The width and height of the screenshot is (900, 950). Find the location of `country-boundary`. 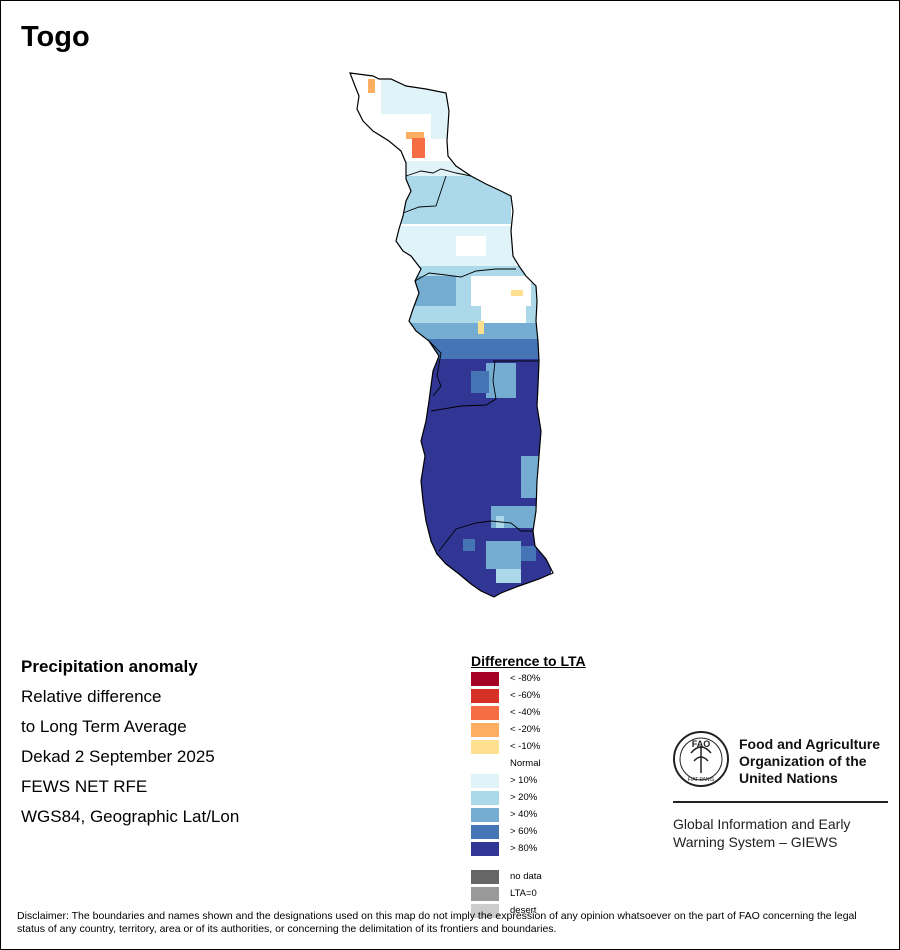

country-boundary is located at coordinates (451, 335).